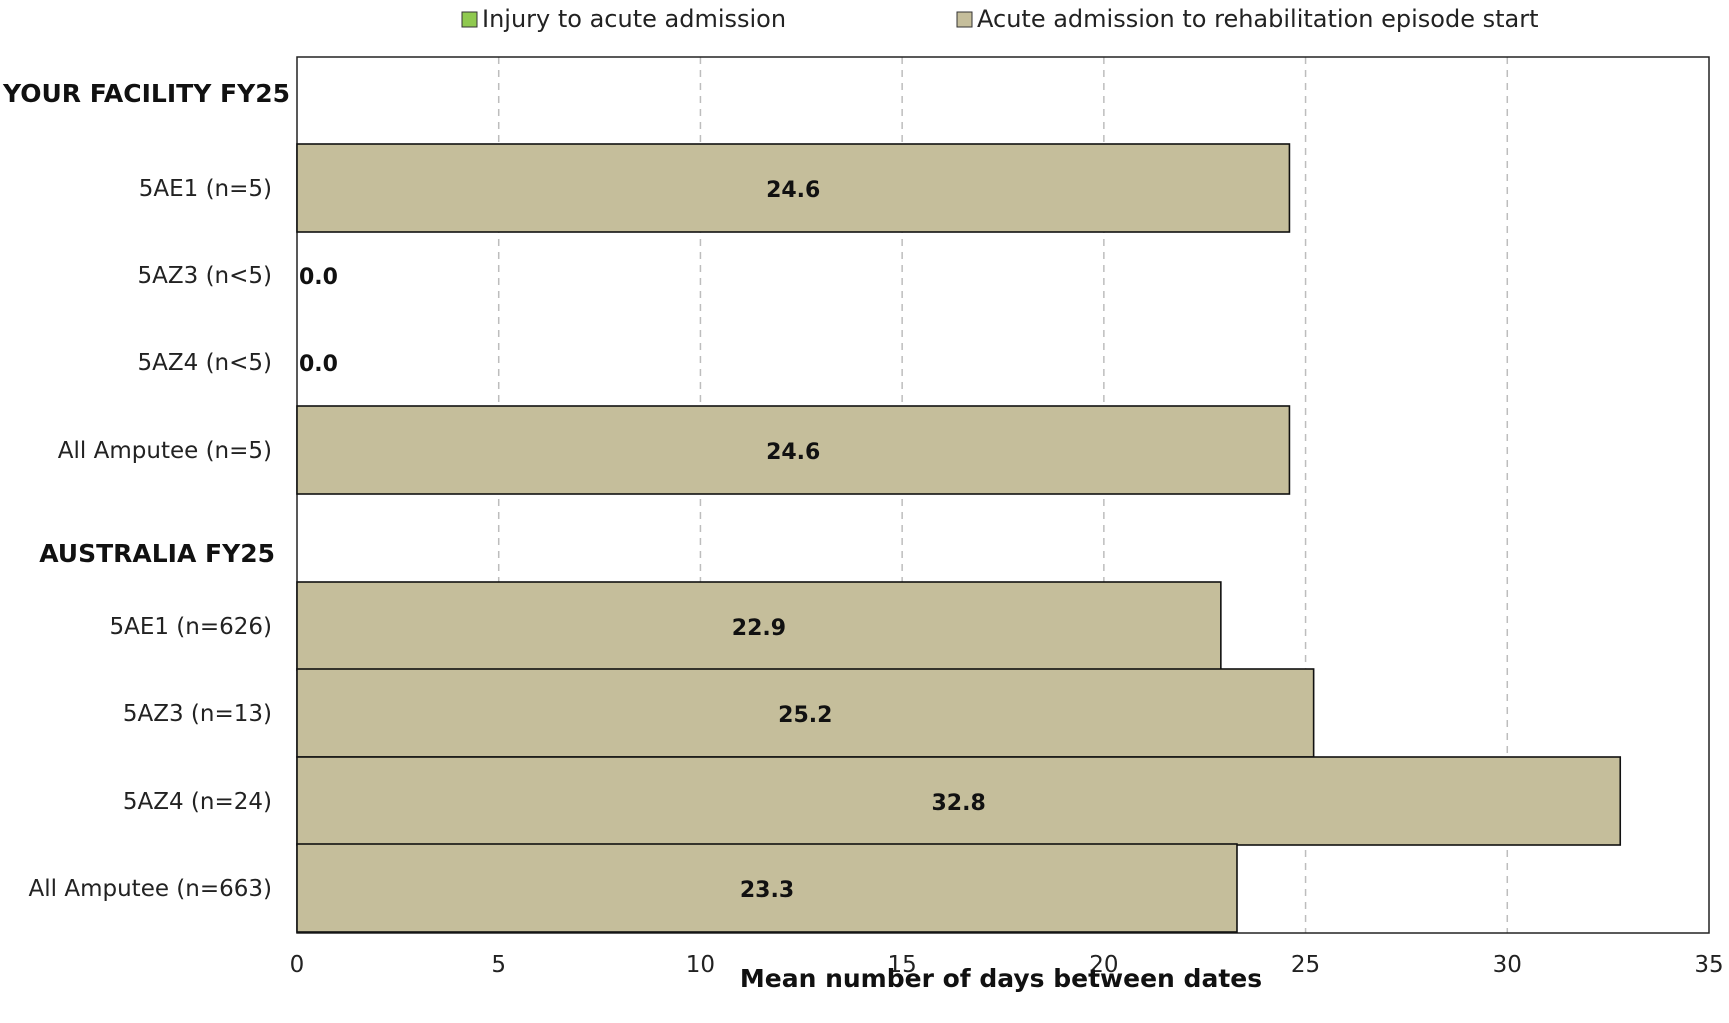 This screenshot has width=1729, height=1023. Describe the element at coordinates (958, 803) in the screenshot. I see `data-label: 32.8` at that location.